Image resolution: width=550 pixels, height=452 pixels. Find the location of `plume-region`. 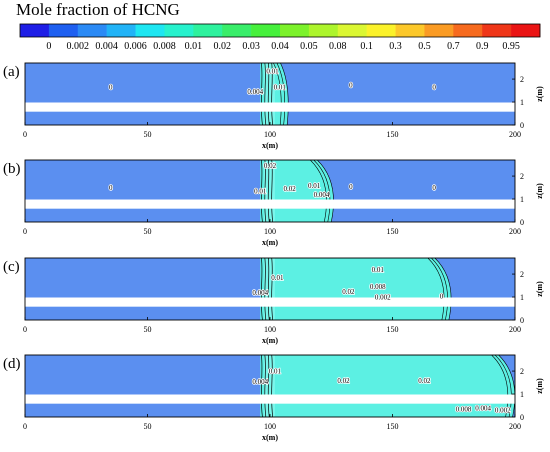

plume-region is located at coordinates (356, 289).